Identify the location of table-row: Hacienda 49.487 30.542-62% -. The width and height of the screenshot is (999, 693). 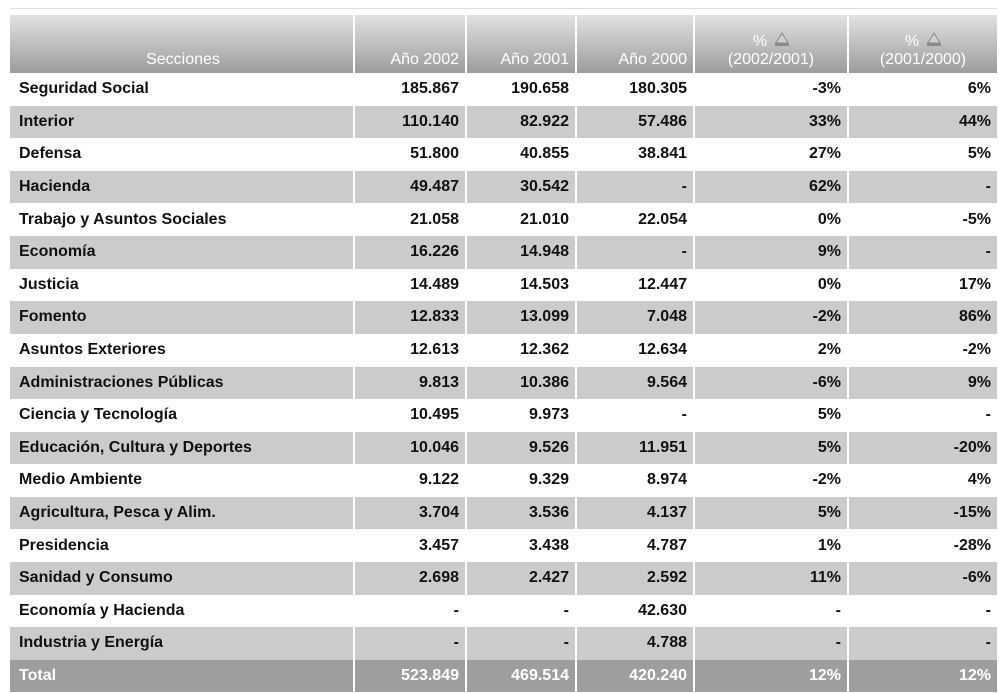
(503, 187).